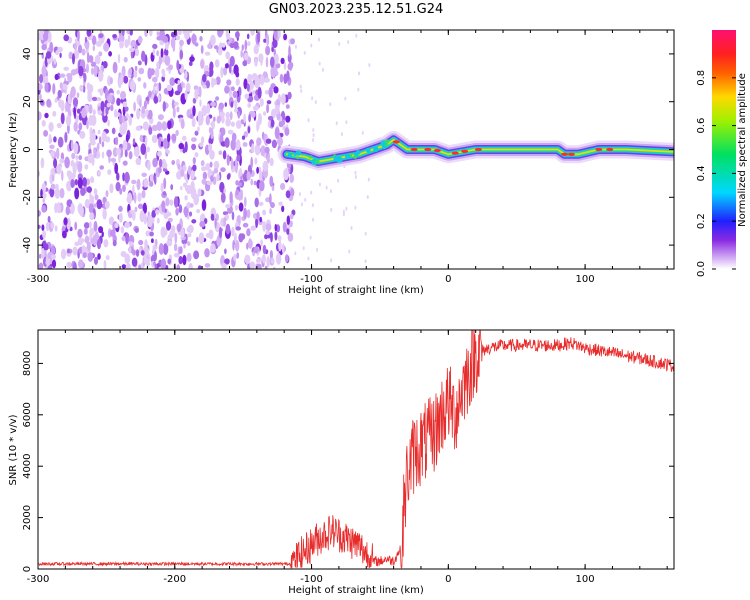  Describe the element at coordinates (317, 161) in the screenshot. I see `signal-blob` at that location.